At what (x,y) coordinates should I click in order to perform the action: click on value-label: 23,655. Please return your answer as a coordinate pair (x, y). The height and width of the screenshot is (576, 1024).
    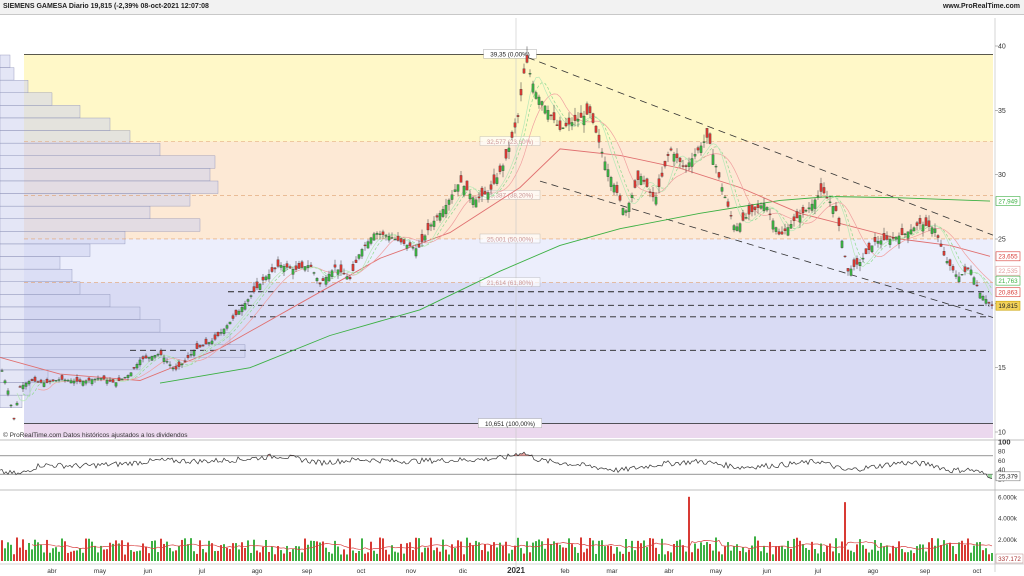
    Looking at the image, I should click on (1008, 257).